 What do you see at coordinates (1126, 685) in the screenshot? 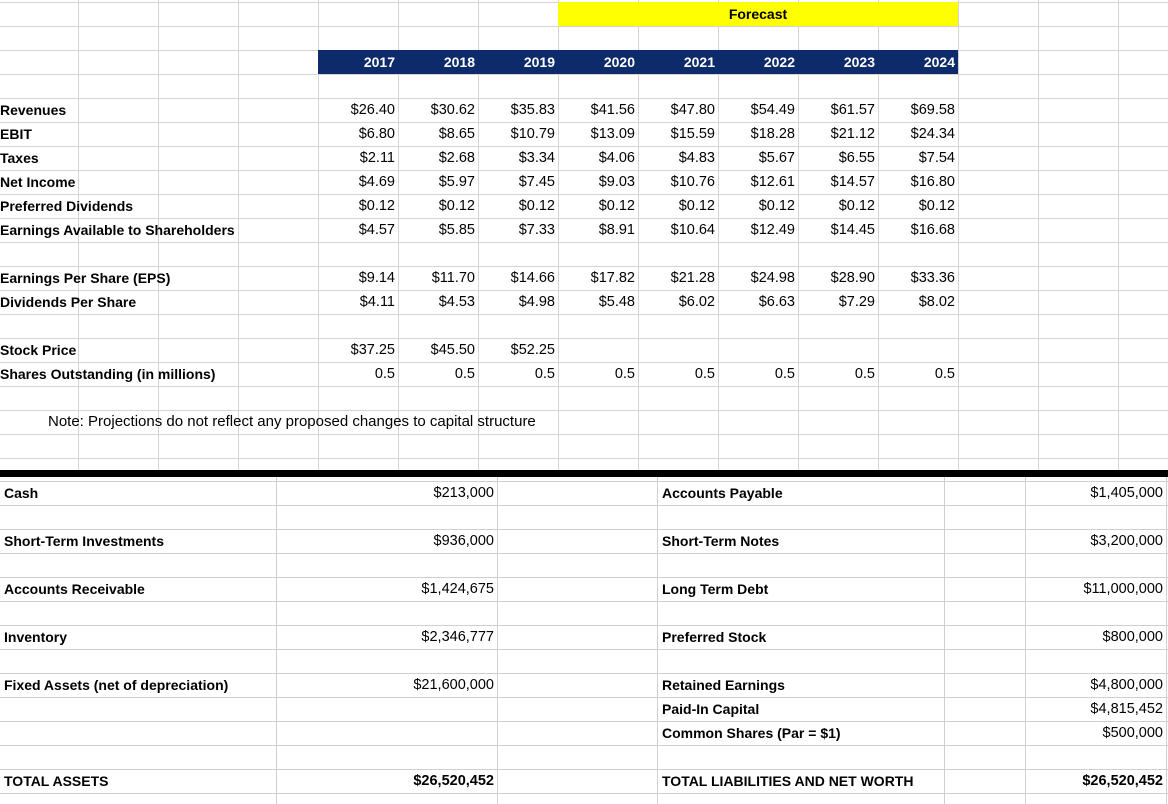
I see `equity-value-retained-earnings: $4,800,000` at bounding box center [1126, 685].